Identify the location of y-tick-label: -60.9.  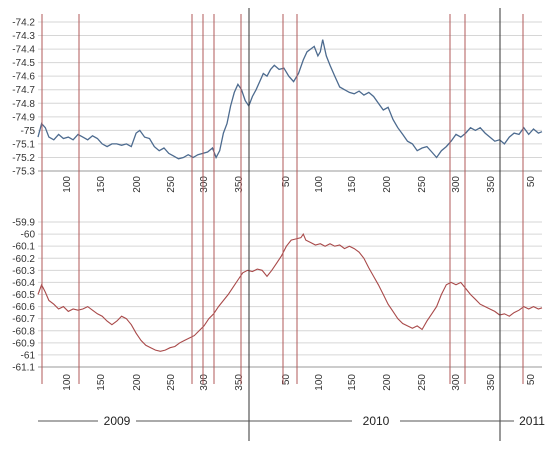
(23, 343).